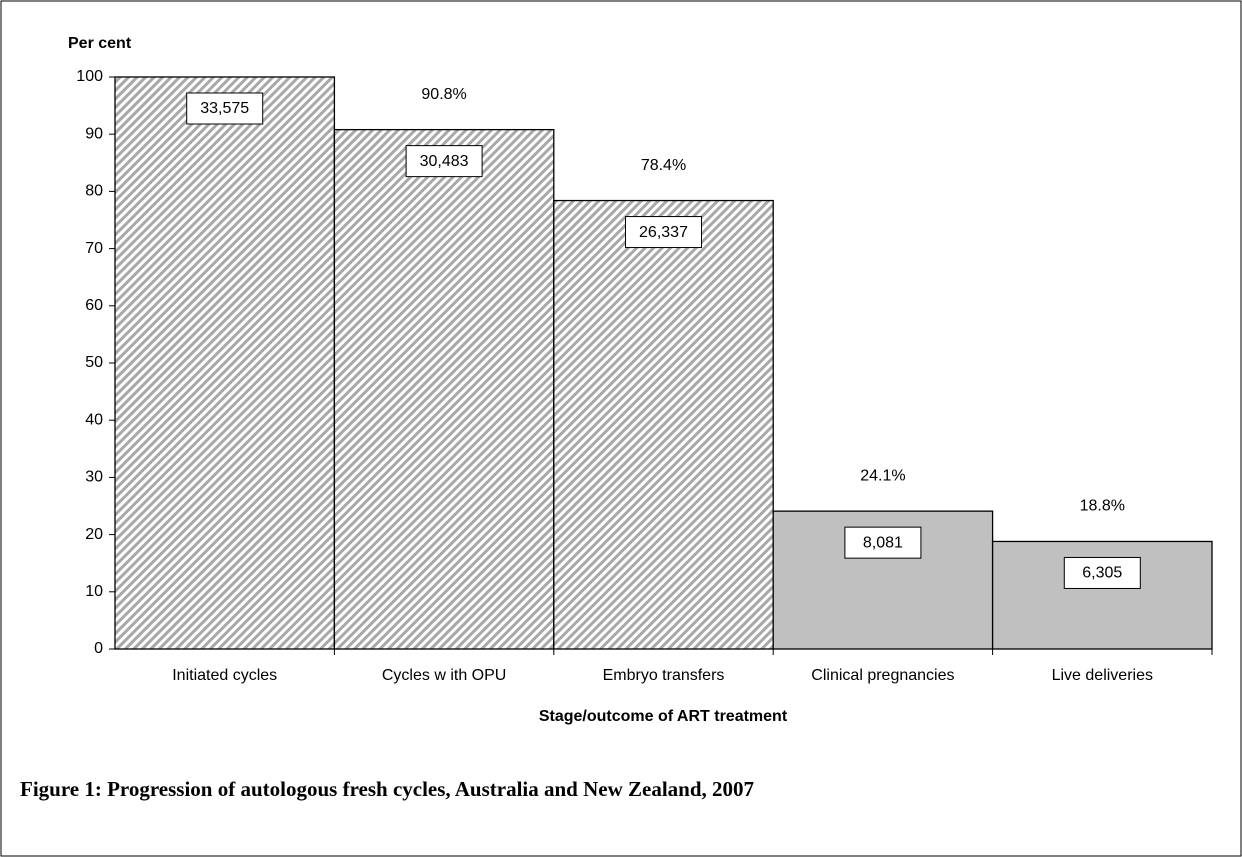  Describe the element at coordinates (100, 43) in the screenshot. I see `y-axis-title: Per cent` at that location.